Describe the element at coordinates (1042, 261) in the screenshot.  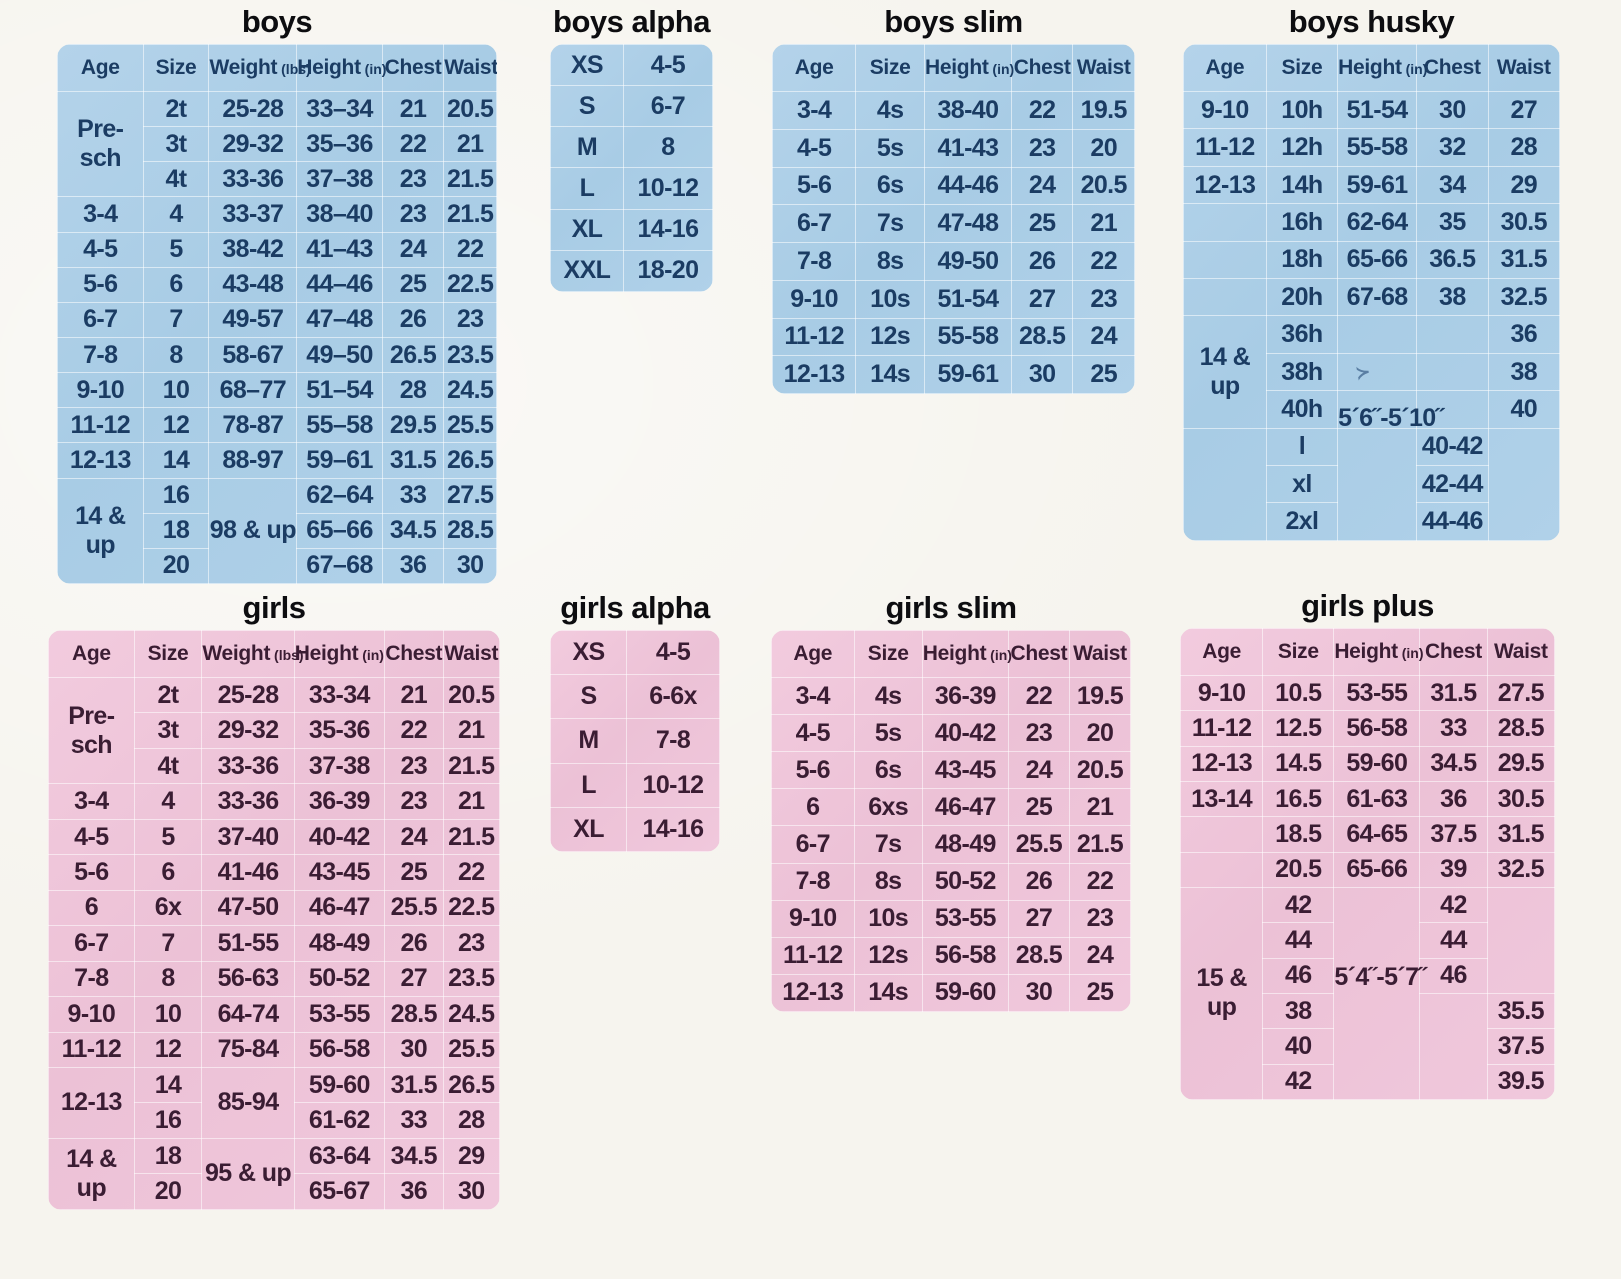
I see `boys-slim-cell: 26` at that location.